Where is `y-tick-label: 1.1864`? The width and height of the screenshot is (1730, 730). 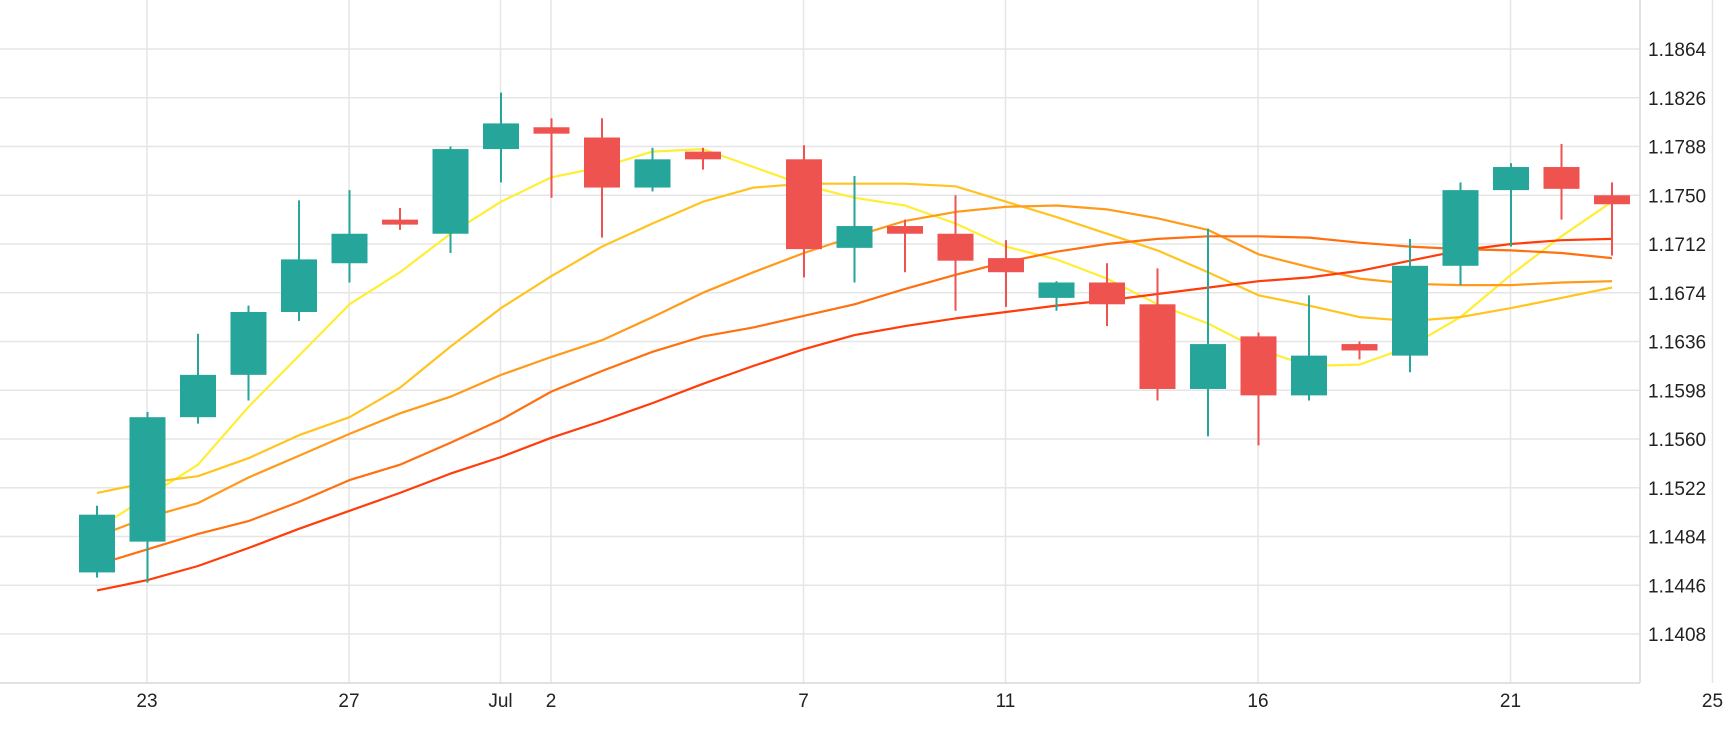
y-tick-label: 1.1864 is located at coordinates (1677, 50).